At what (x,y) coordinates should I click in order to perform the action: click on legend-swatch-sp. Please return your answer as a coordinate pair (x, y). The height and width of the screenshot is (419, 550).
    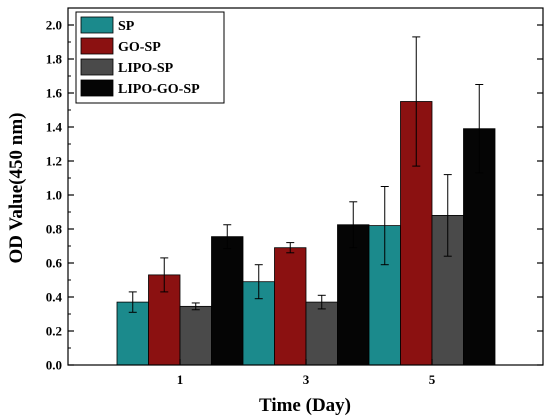
    Looking at the image, I should click on (97, 25).